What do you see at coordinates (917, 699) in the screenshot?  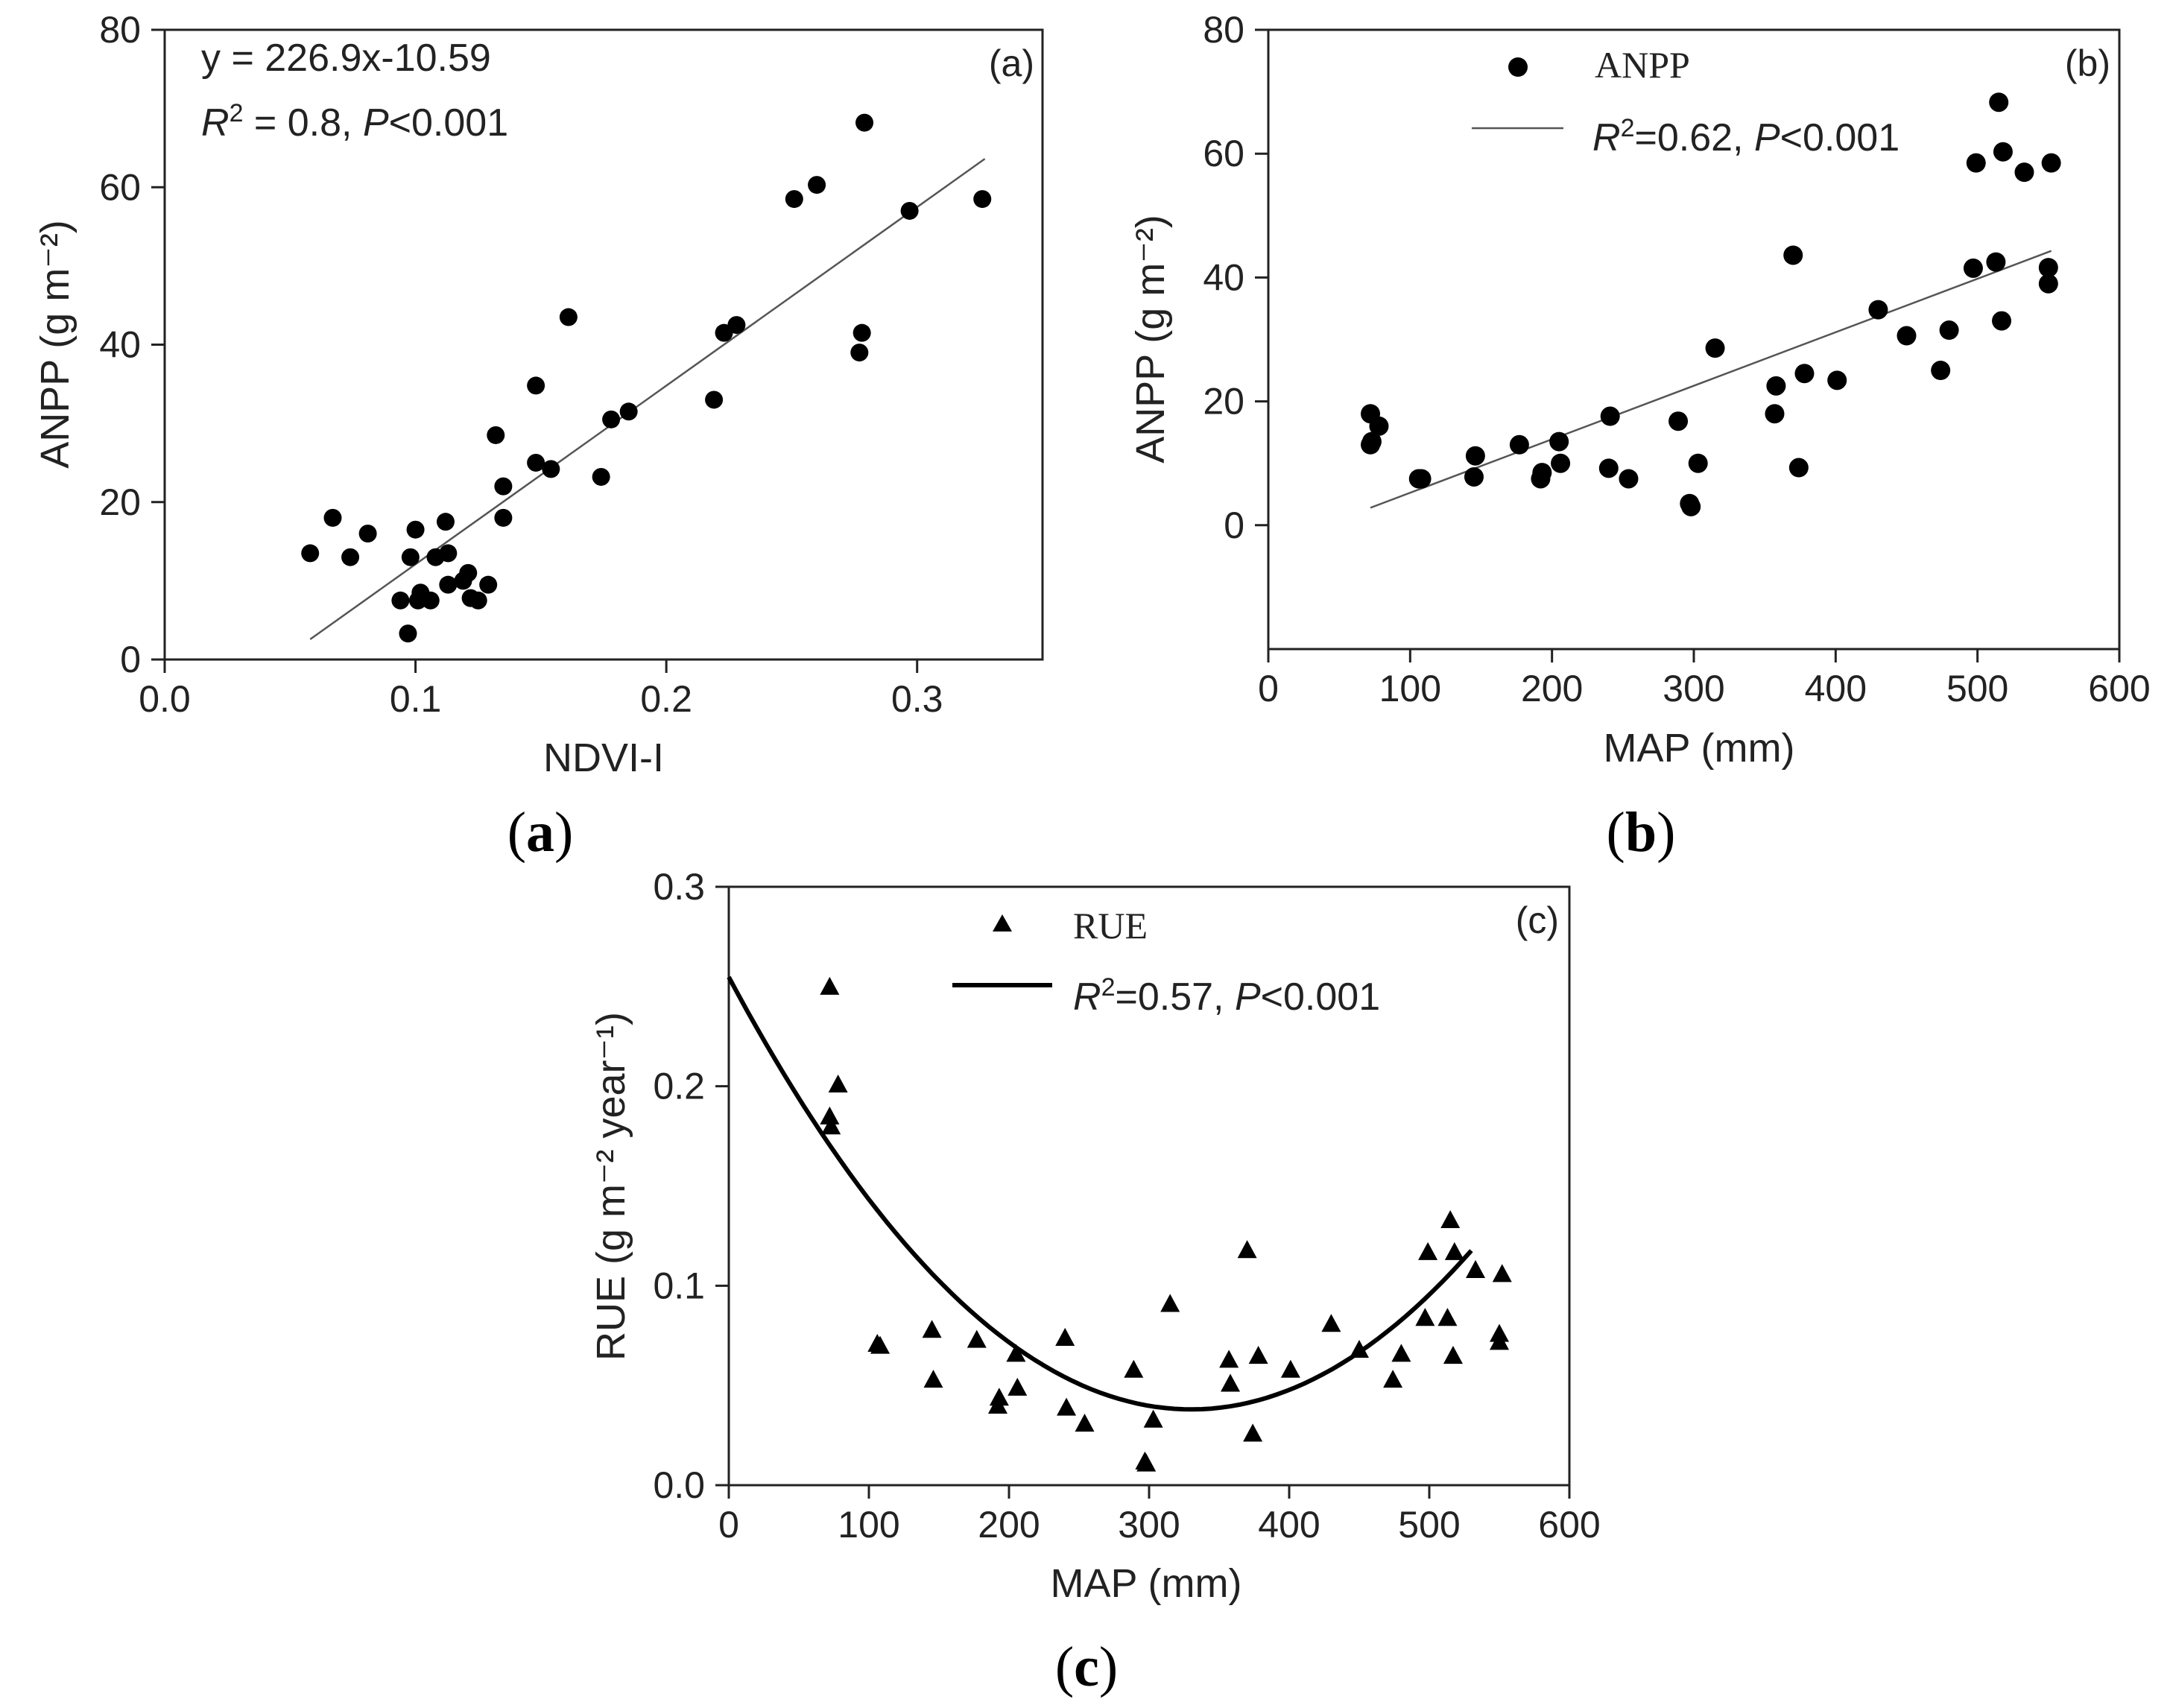 I see `x-tick-label: 0.3` at bounding box center [917, 699].